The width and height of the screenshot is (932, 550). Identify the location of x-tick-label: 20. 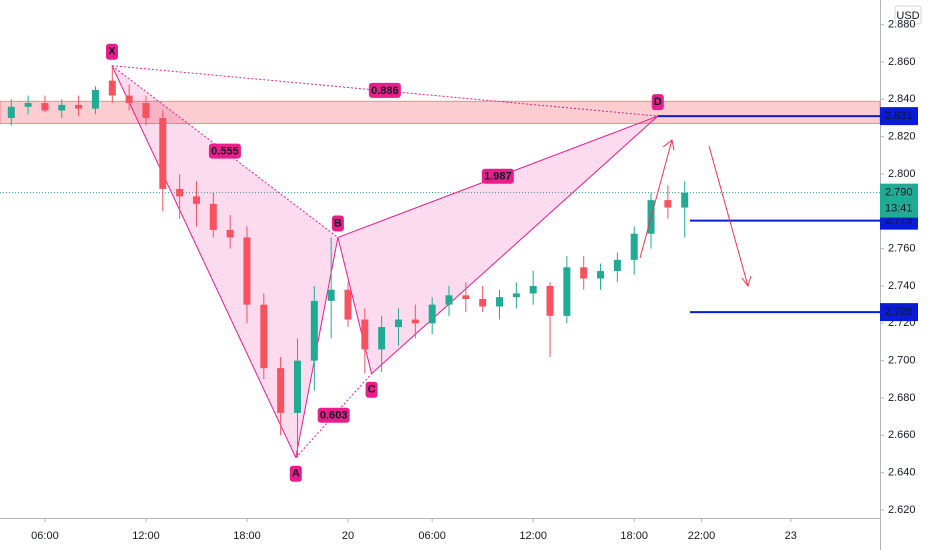
(348, 536).